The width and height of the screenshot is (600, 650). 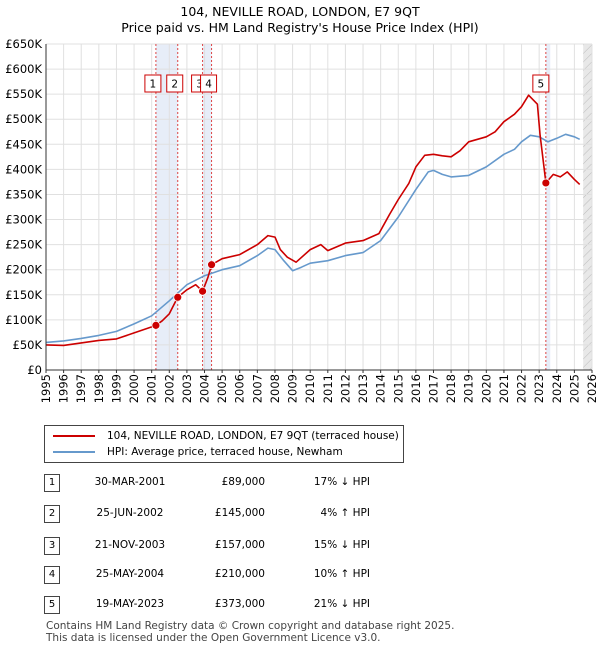 I want to click on chart-title: 104, NEVILLE ROAD, LONDON, E7 9QT, so click(x=300, y=11).